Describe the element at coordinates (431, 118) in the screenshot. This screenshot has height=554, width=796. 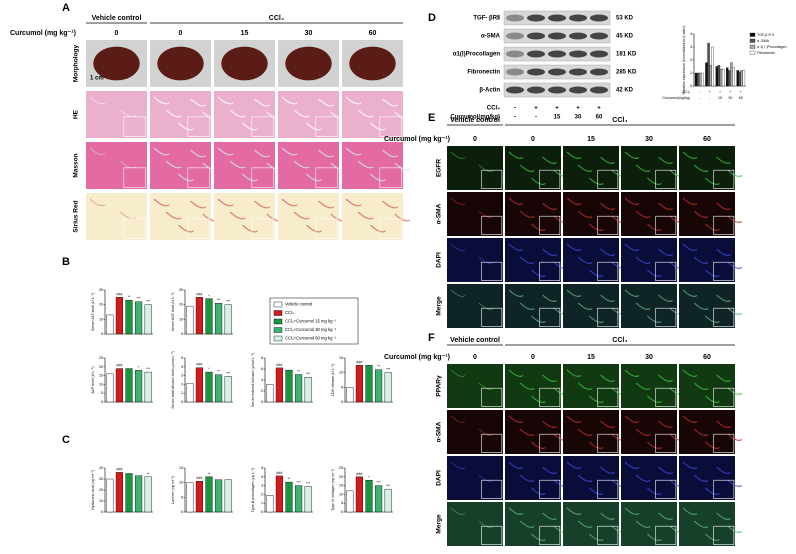
I see `panel-label: E` at that location.